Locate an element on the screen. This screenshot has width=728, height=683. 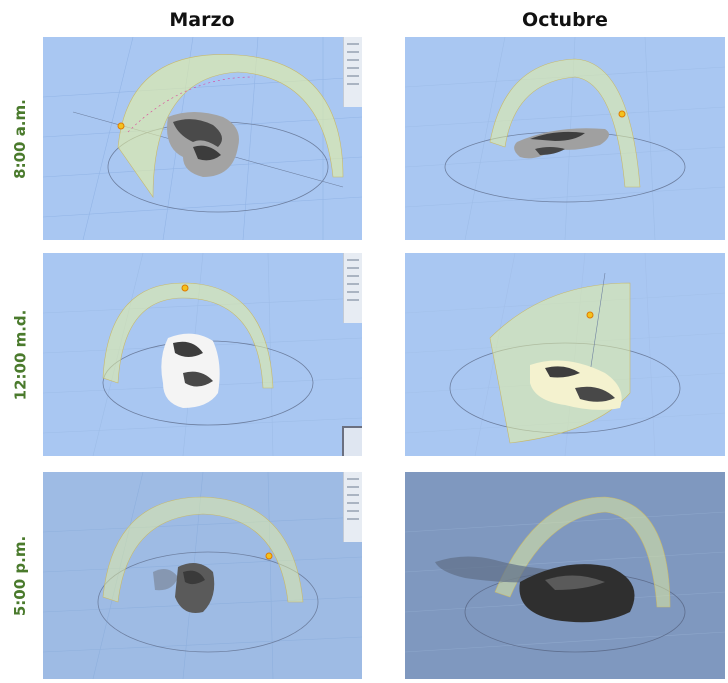
row-label-morning: 8:00 a.m. is located at coordinates (20, 138).